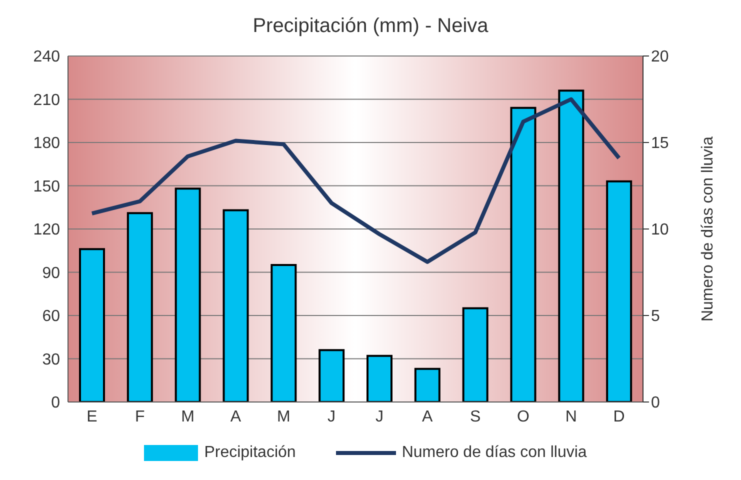 The height and width of the screenshot is (480, 741). What do you see at coordinates (250, 453) in the screenshot?
I see `text: Precipitación` at bounding box center [250, 453].